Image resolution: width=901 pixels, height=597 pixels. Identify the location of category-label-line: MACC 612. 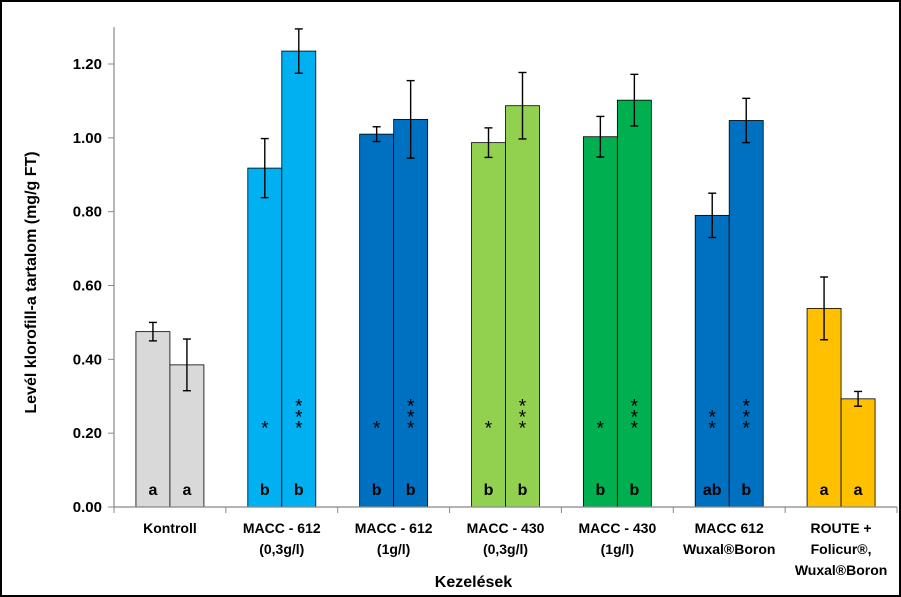
(729, 528).